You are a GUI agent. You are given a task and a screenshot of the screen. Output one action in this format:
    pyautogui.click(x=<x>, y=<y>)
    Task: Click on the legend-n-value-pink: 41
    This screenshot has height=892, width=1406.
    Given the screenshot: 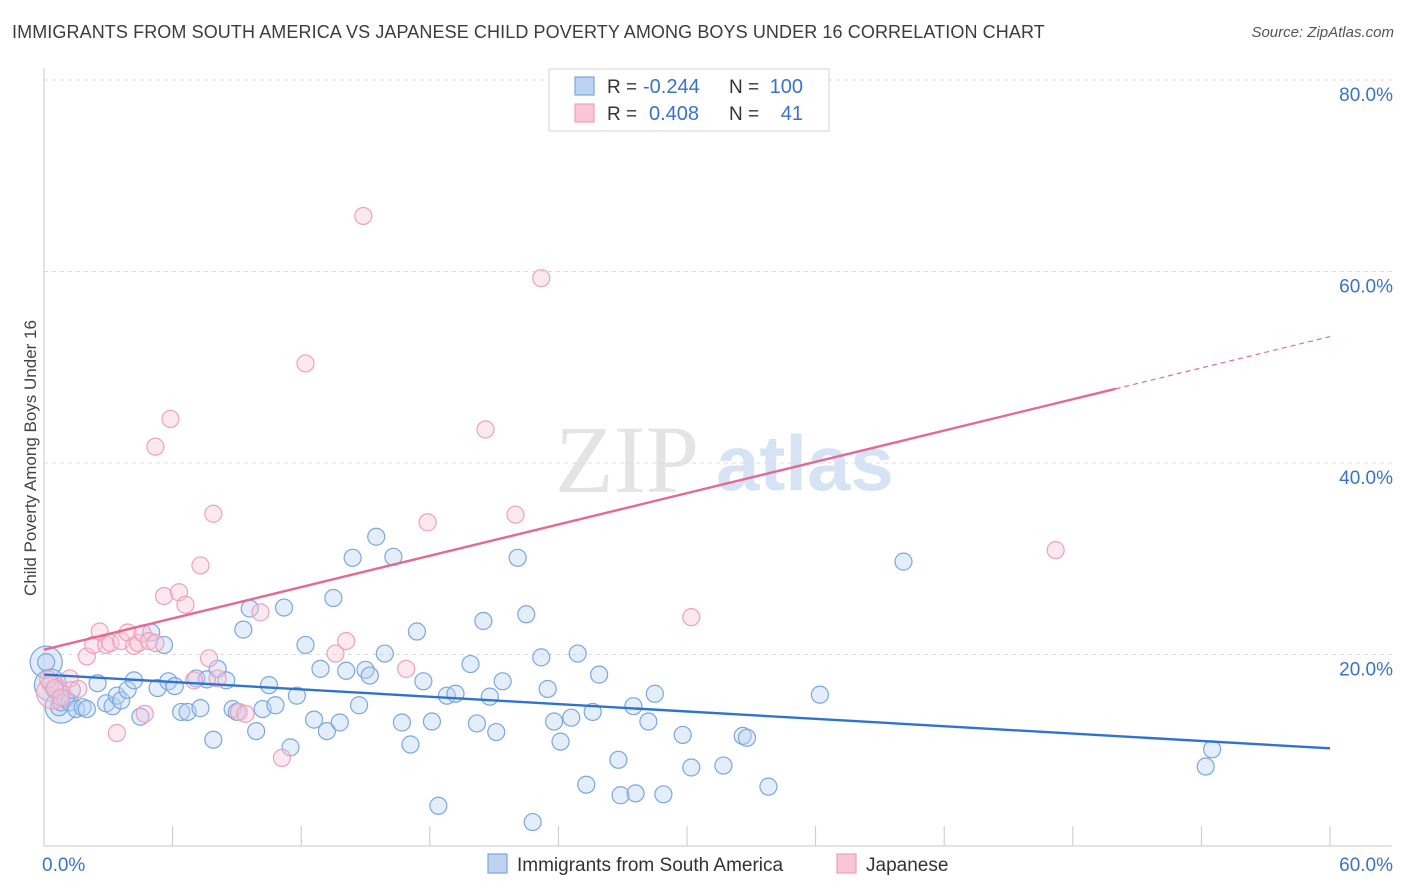 What is the action you would take?
    pyautogui.click(x=792, y=114)
    